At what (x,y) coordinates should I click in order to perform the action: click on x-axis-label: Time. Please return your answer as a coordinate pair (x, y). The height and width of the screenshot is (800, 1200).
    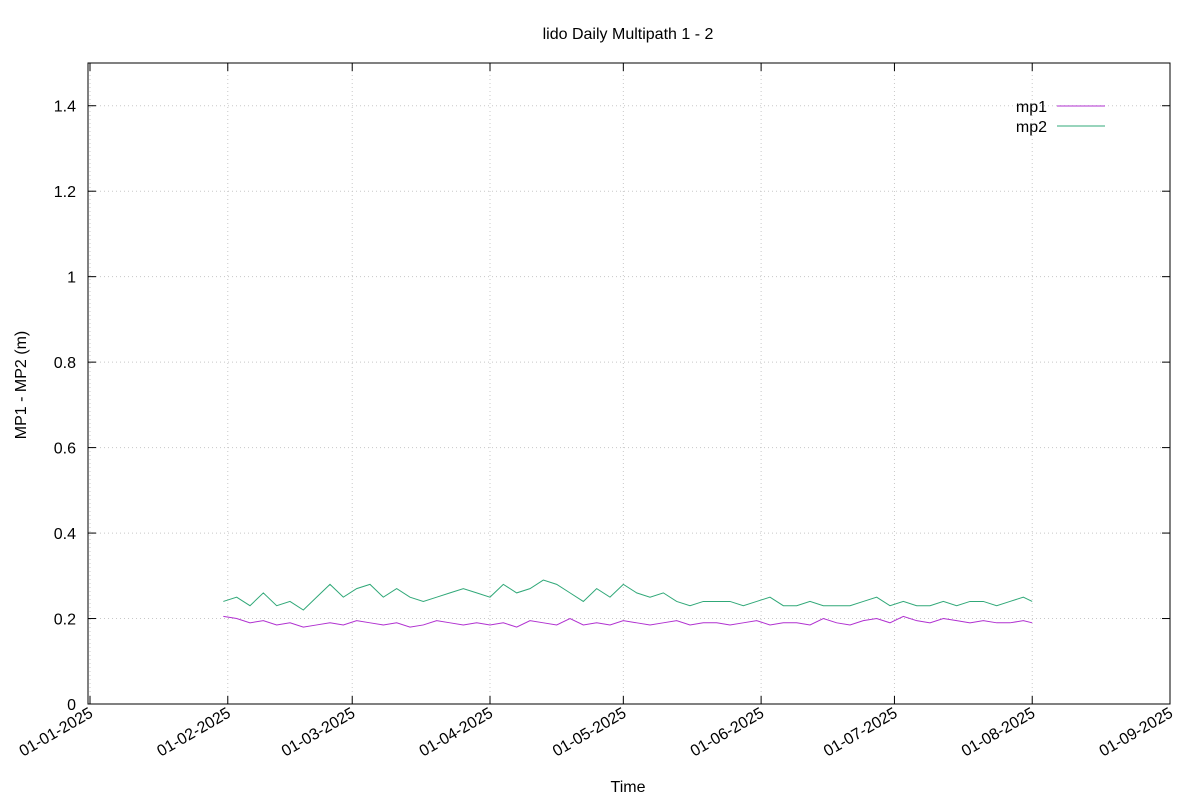
    Looking at the image, I should click on (628, 787).